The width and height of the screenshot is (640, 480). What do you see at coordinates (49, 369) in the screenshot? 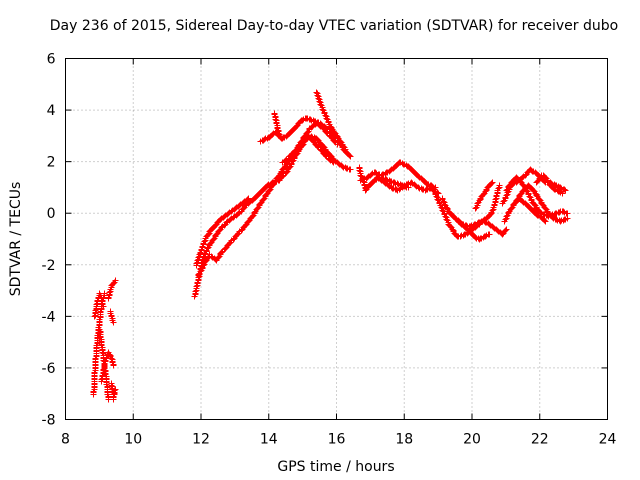
I see `y-tick-label: -6` at bounding box center [49, 369].